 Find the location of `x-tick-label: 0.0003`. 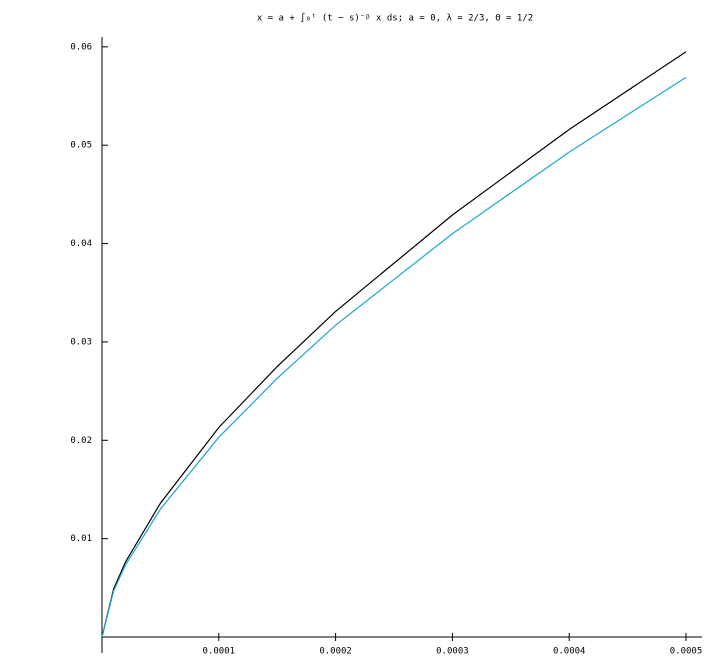

x-tick-label: 0.0003 is located at coordinates (452, 652).